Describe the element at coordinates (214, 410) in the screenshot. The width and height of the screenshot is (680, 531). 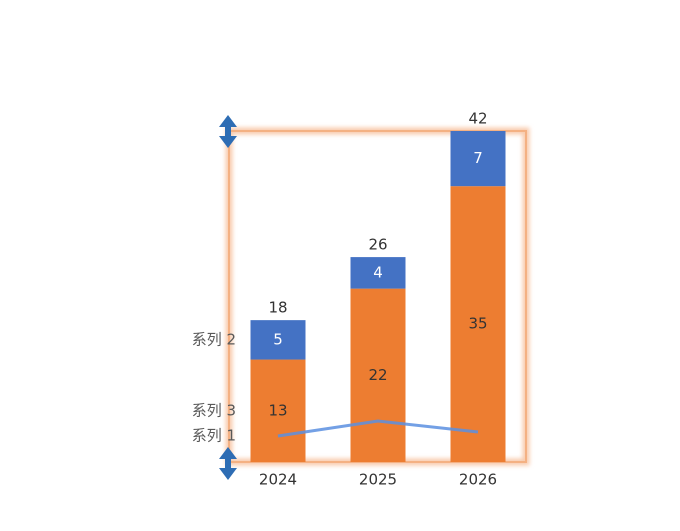
I see `series-label: 系列 3` at that location.